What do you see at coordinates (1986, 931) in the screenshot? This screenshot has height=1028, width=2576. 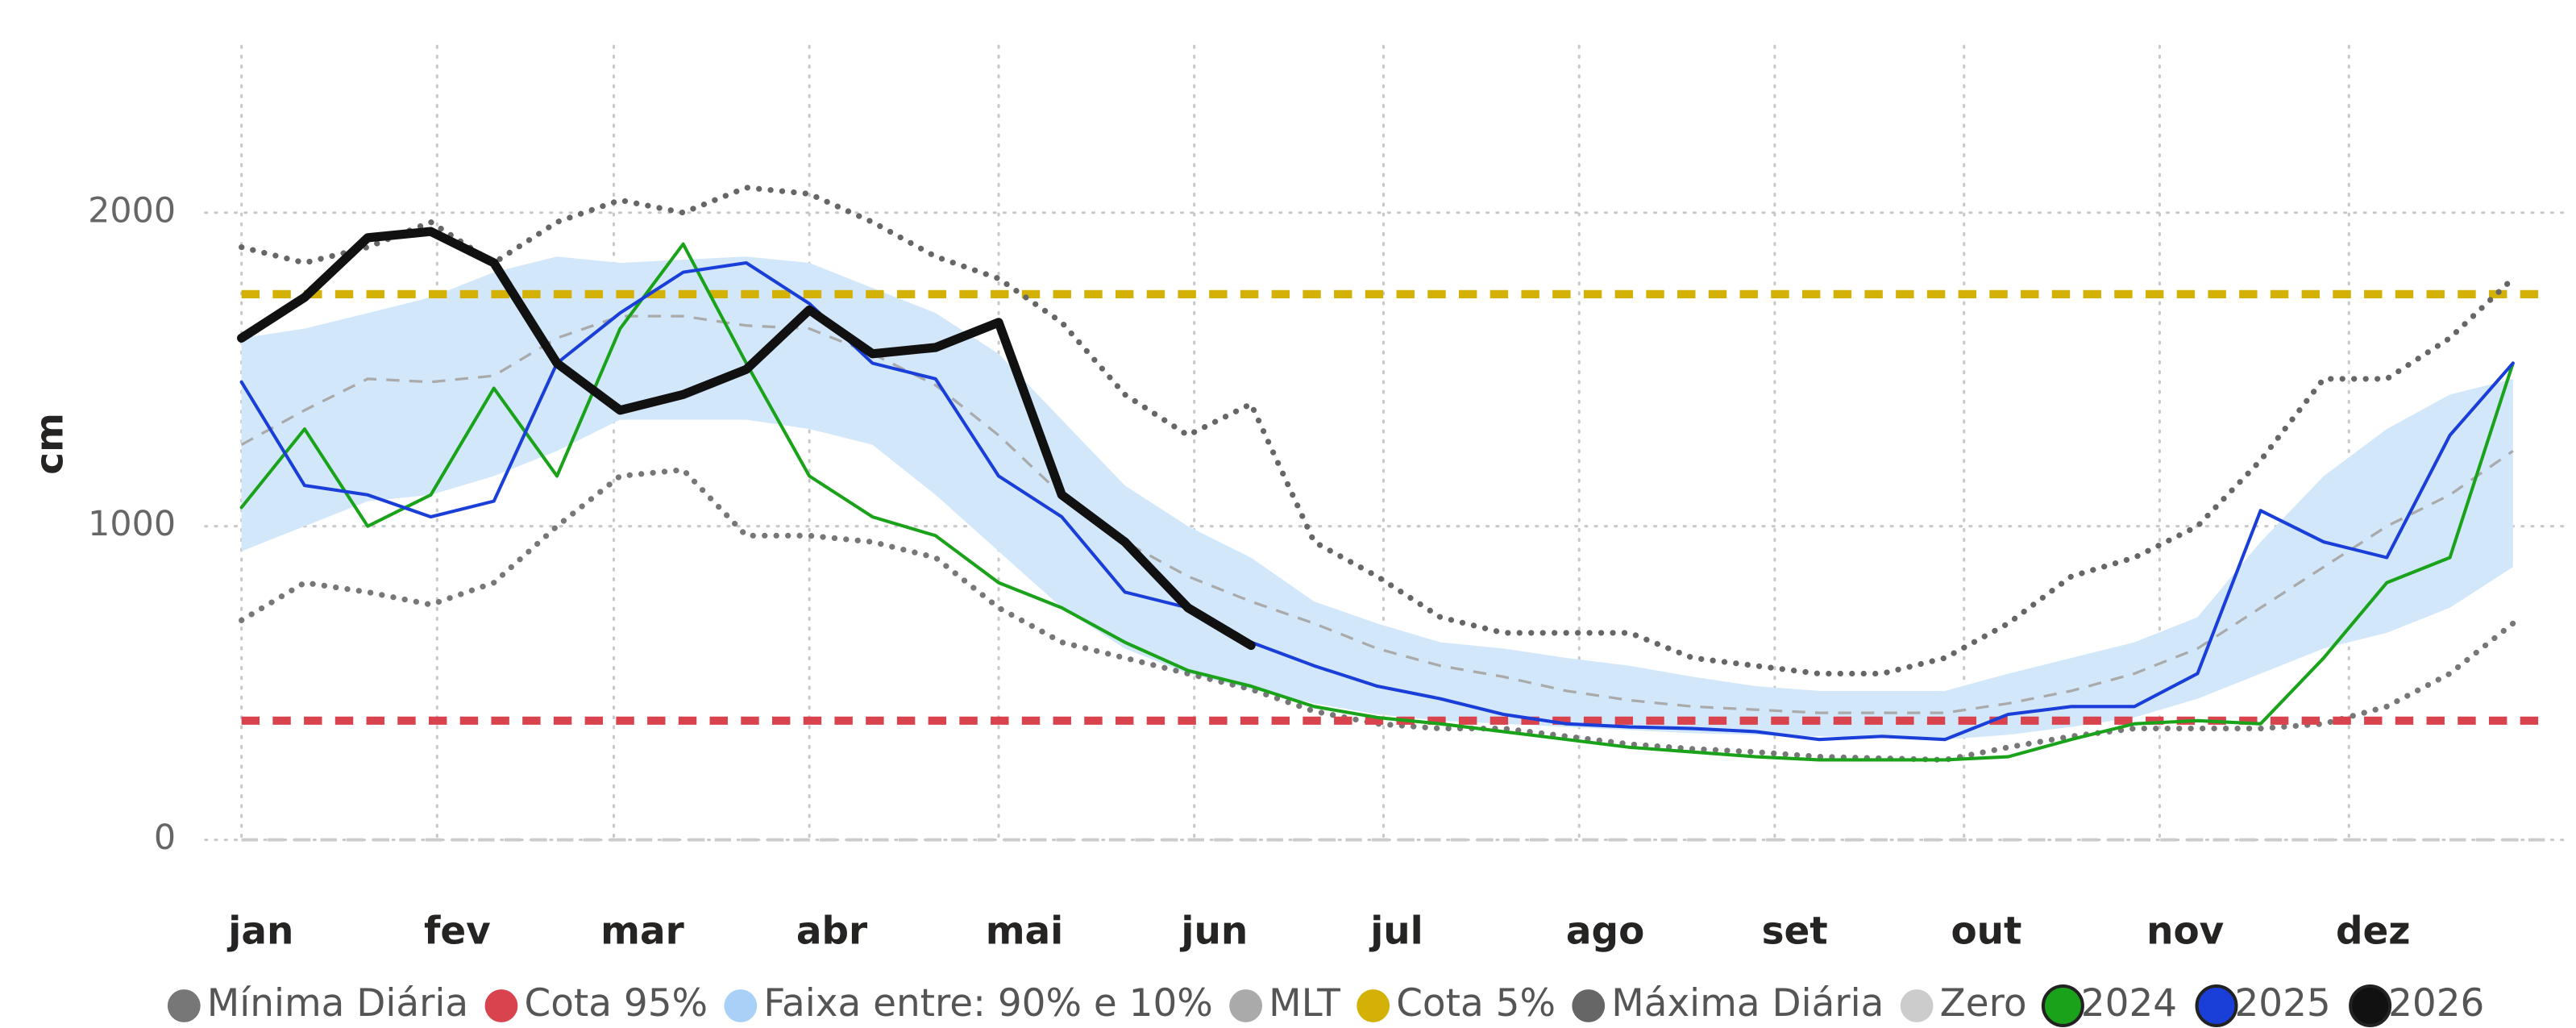 I see `x-tick-label: out` at bounding box center [1986, 931].